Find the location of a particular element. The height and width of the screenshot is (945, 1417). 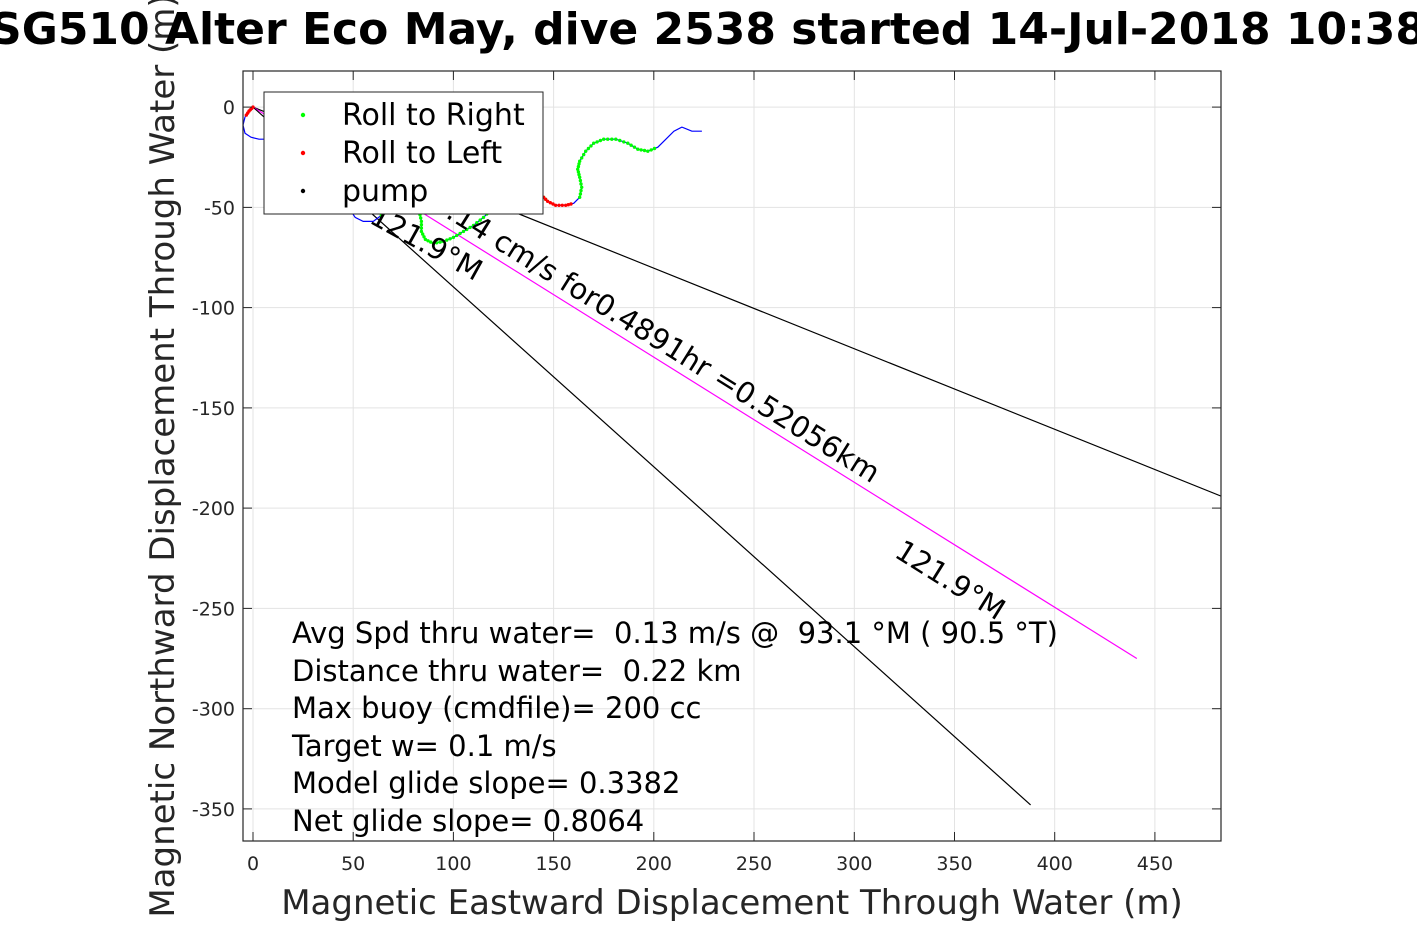

x-tick-label: 0 is located at coordinates (253, 864).